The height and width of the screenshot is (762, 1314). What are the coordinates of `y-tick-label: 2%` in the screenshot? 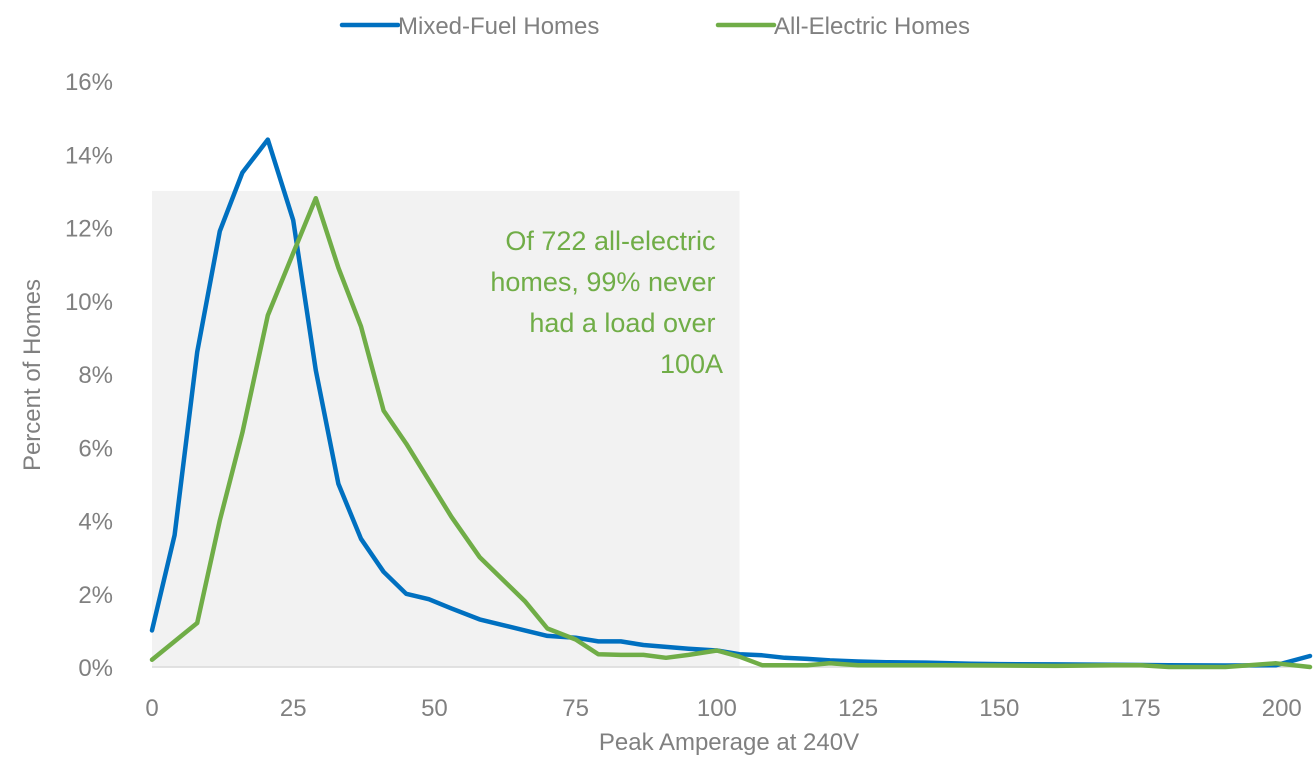 It's located at (95, 595).